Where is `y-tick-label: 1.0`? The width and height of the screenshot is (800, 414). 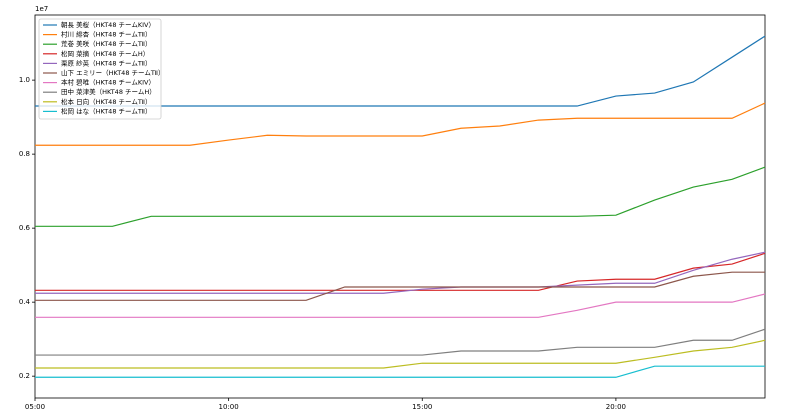 y-tick-label: 1.0 is located at coordinates (24, 80).